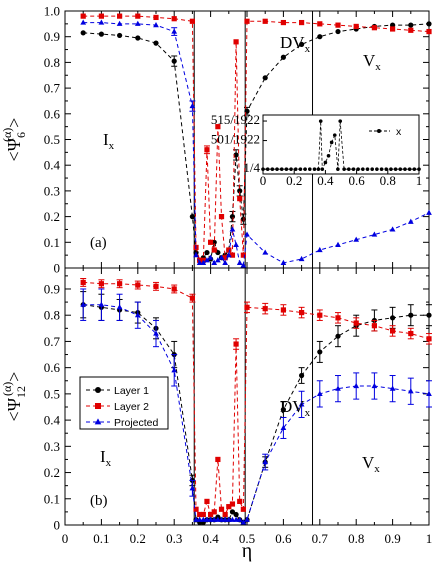  What do you see at coordinates (388, 180) in the screenshot?
I see `inset-x-tick-label: 0.8` at bounding box center [388, 180].